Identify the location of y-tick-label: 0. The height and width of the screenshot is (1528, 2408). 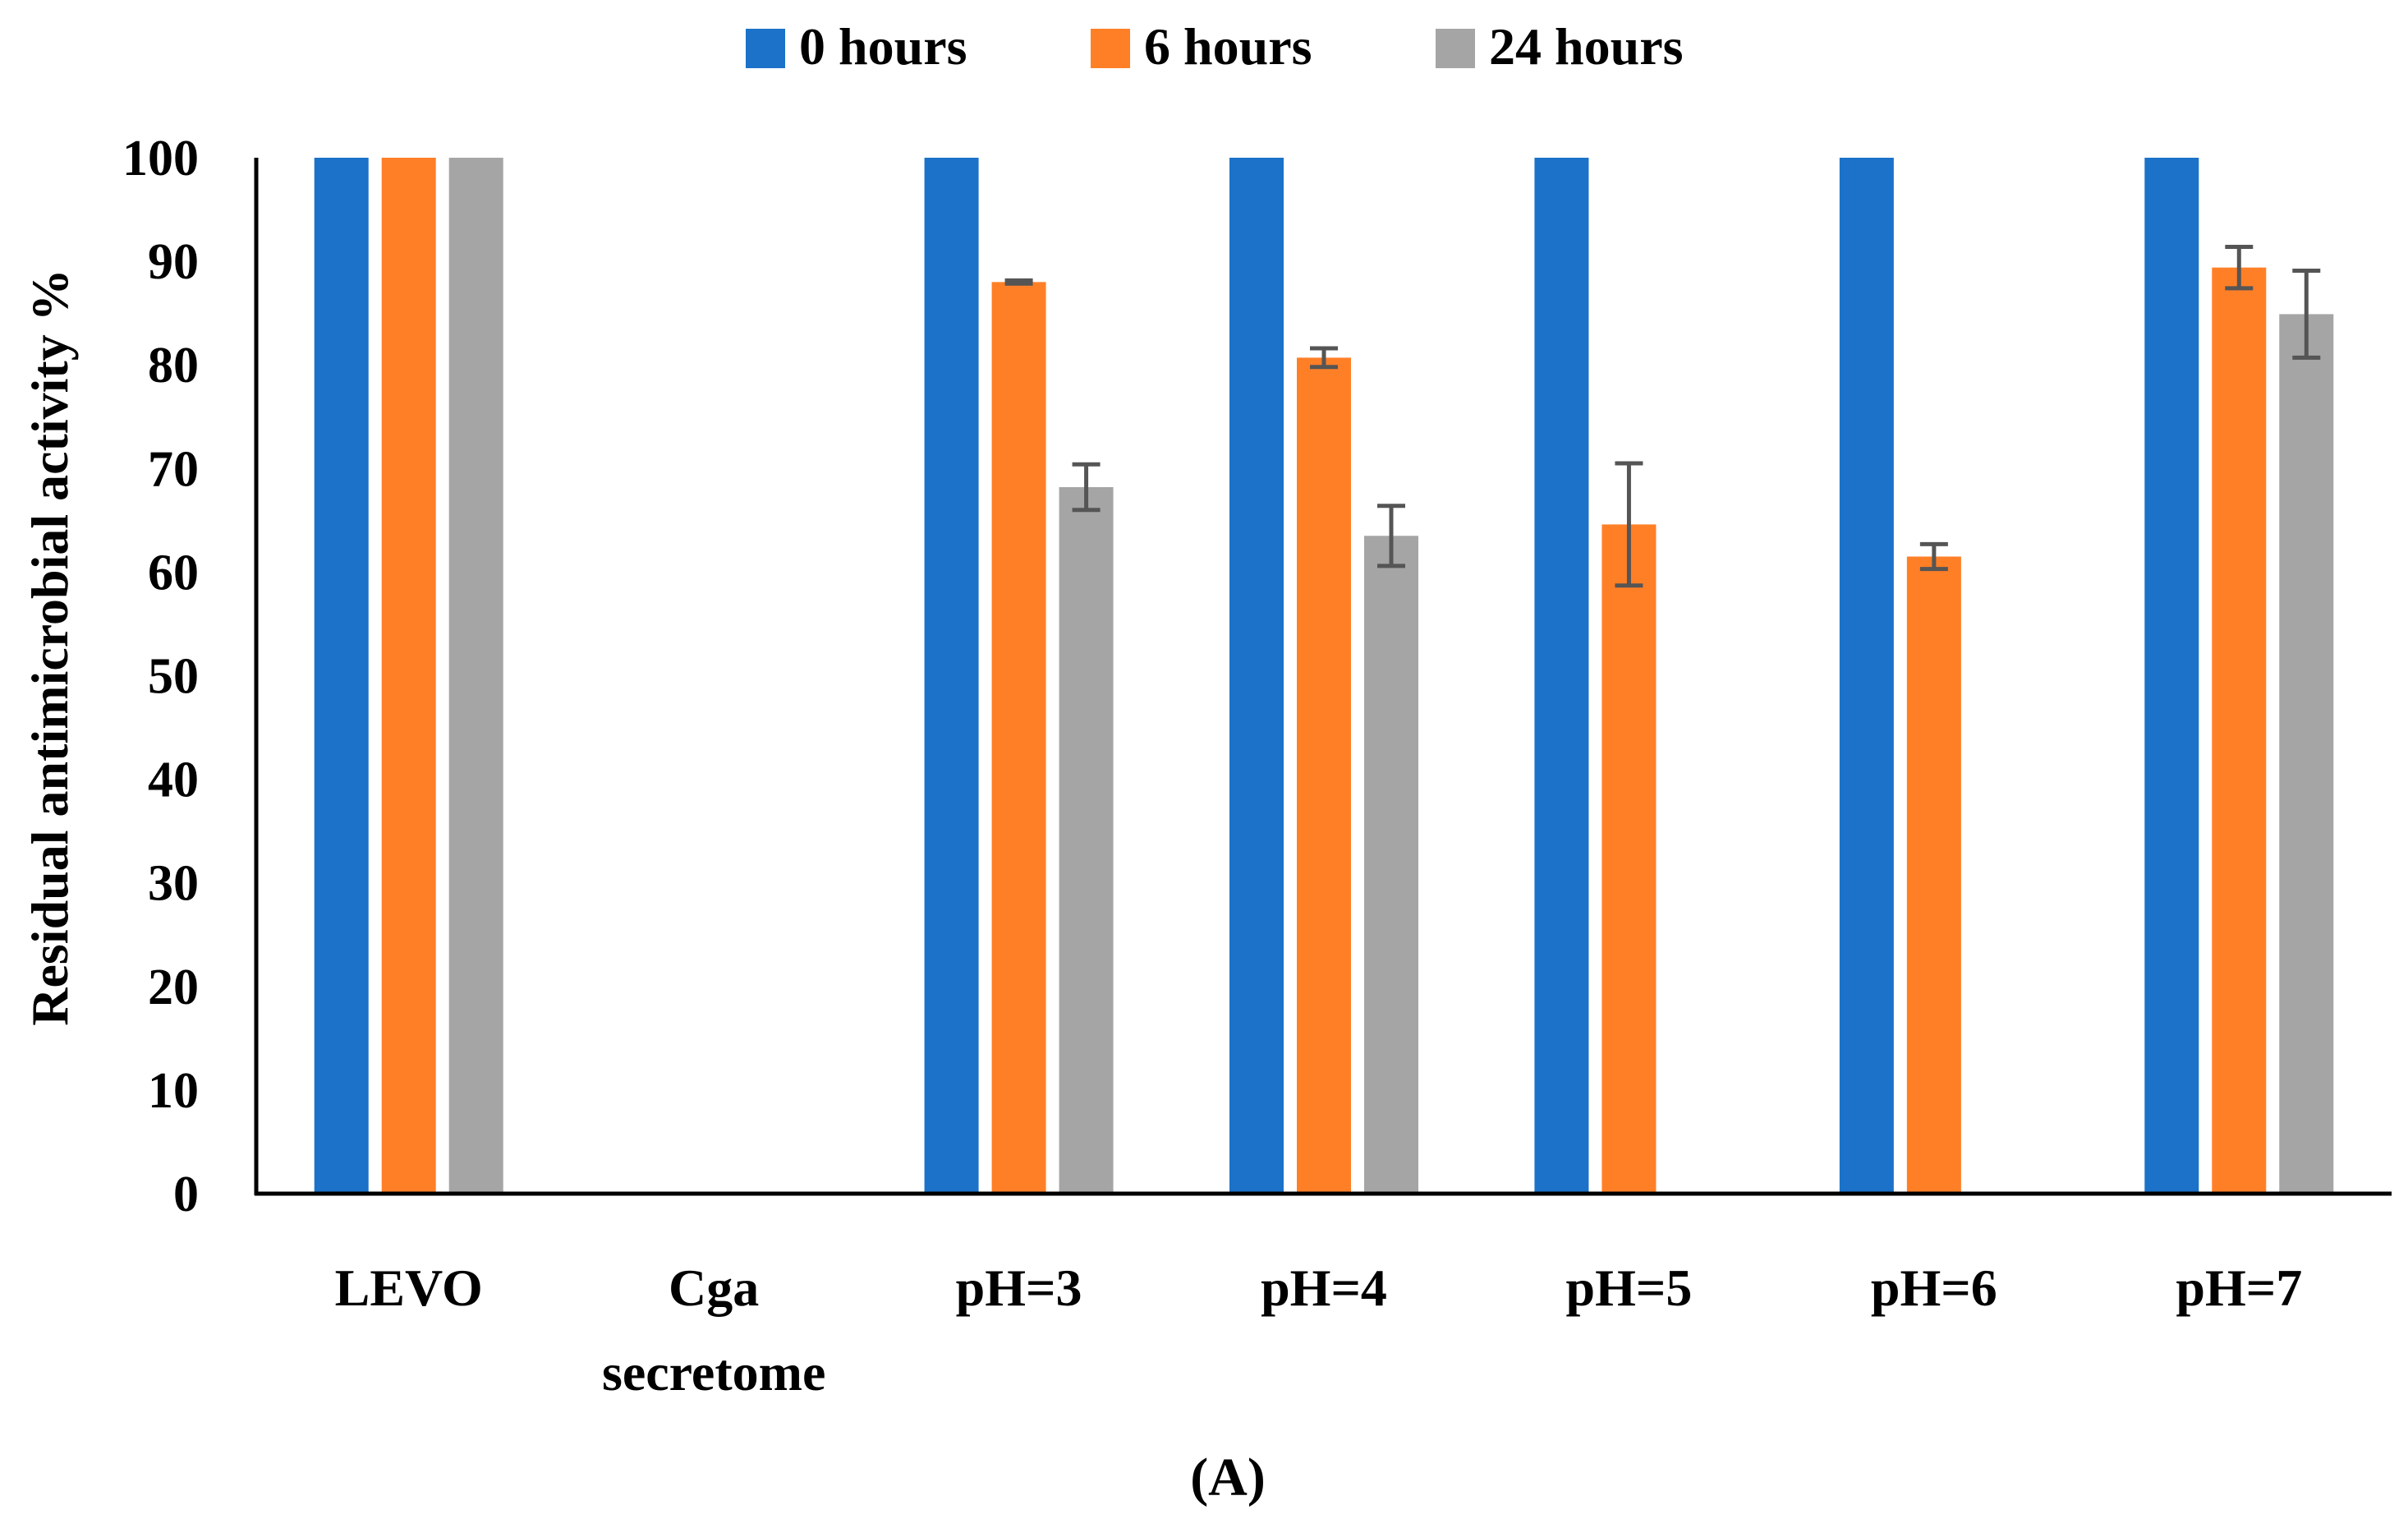
(186, 1194).